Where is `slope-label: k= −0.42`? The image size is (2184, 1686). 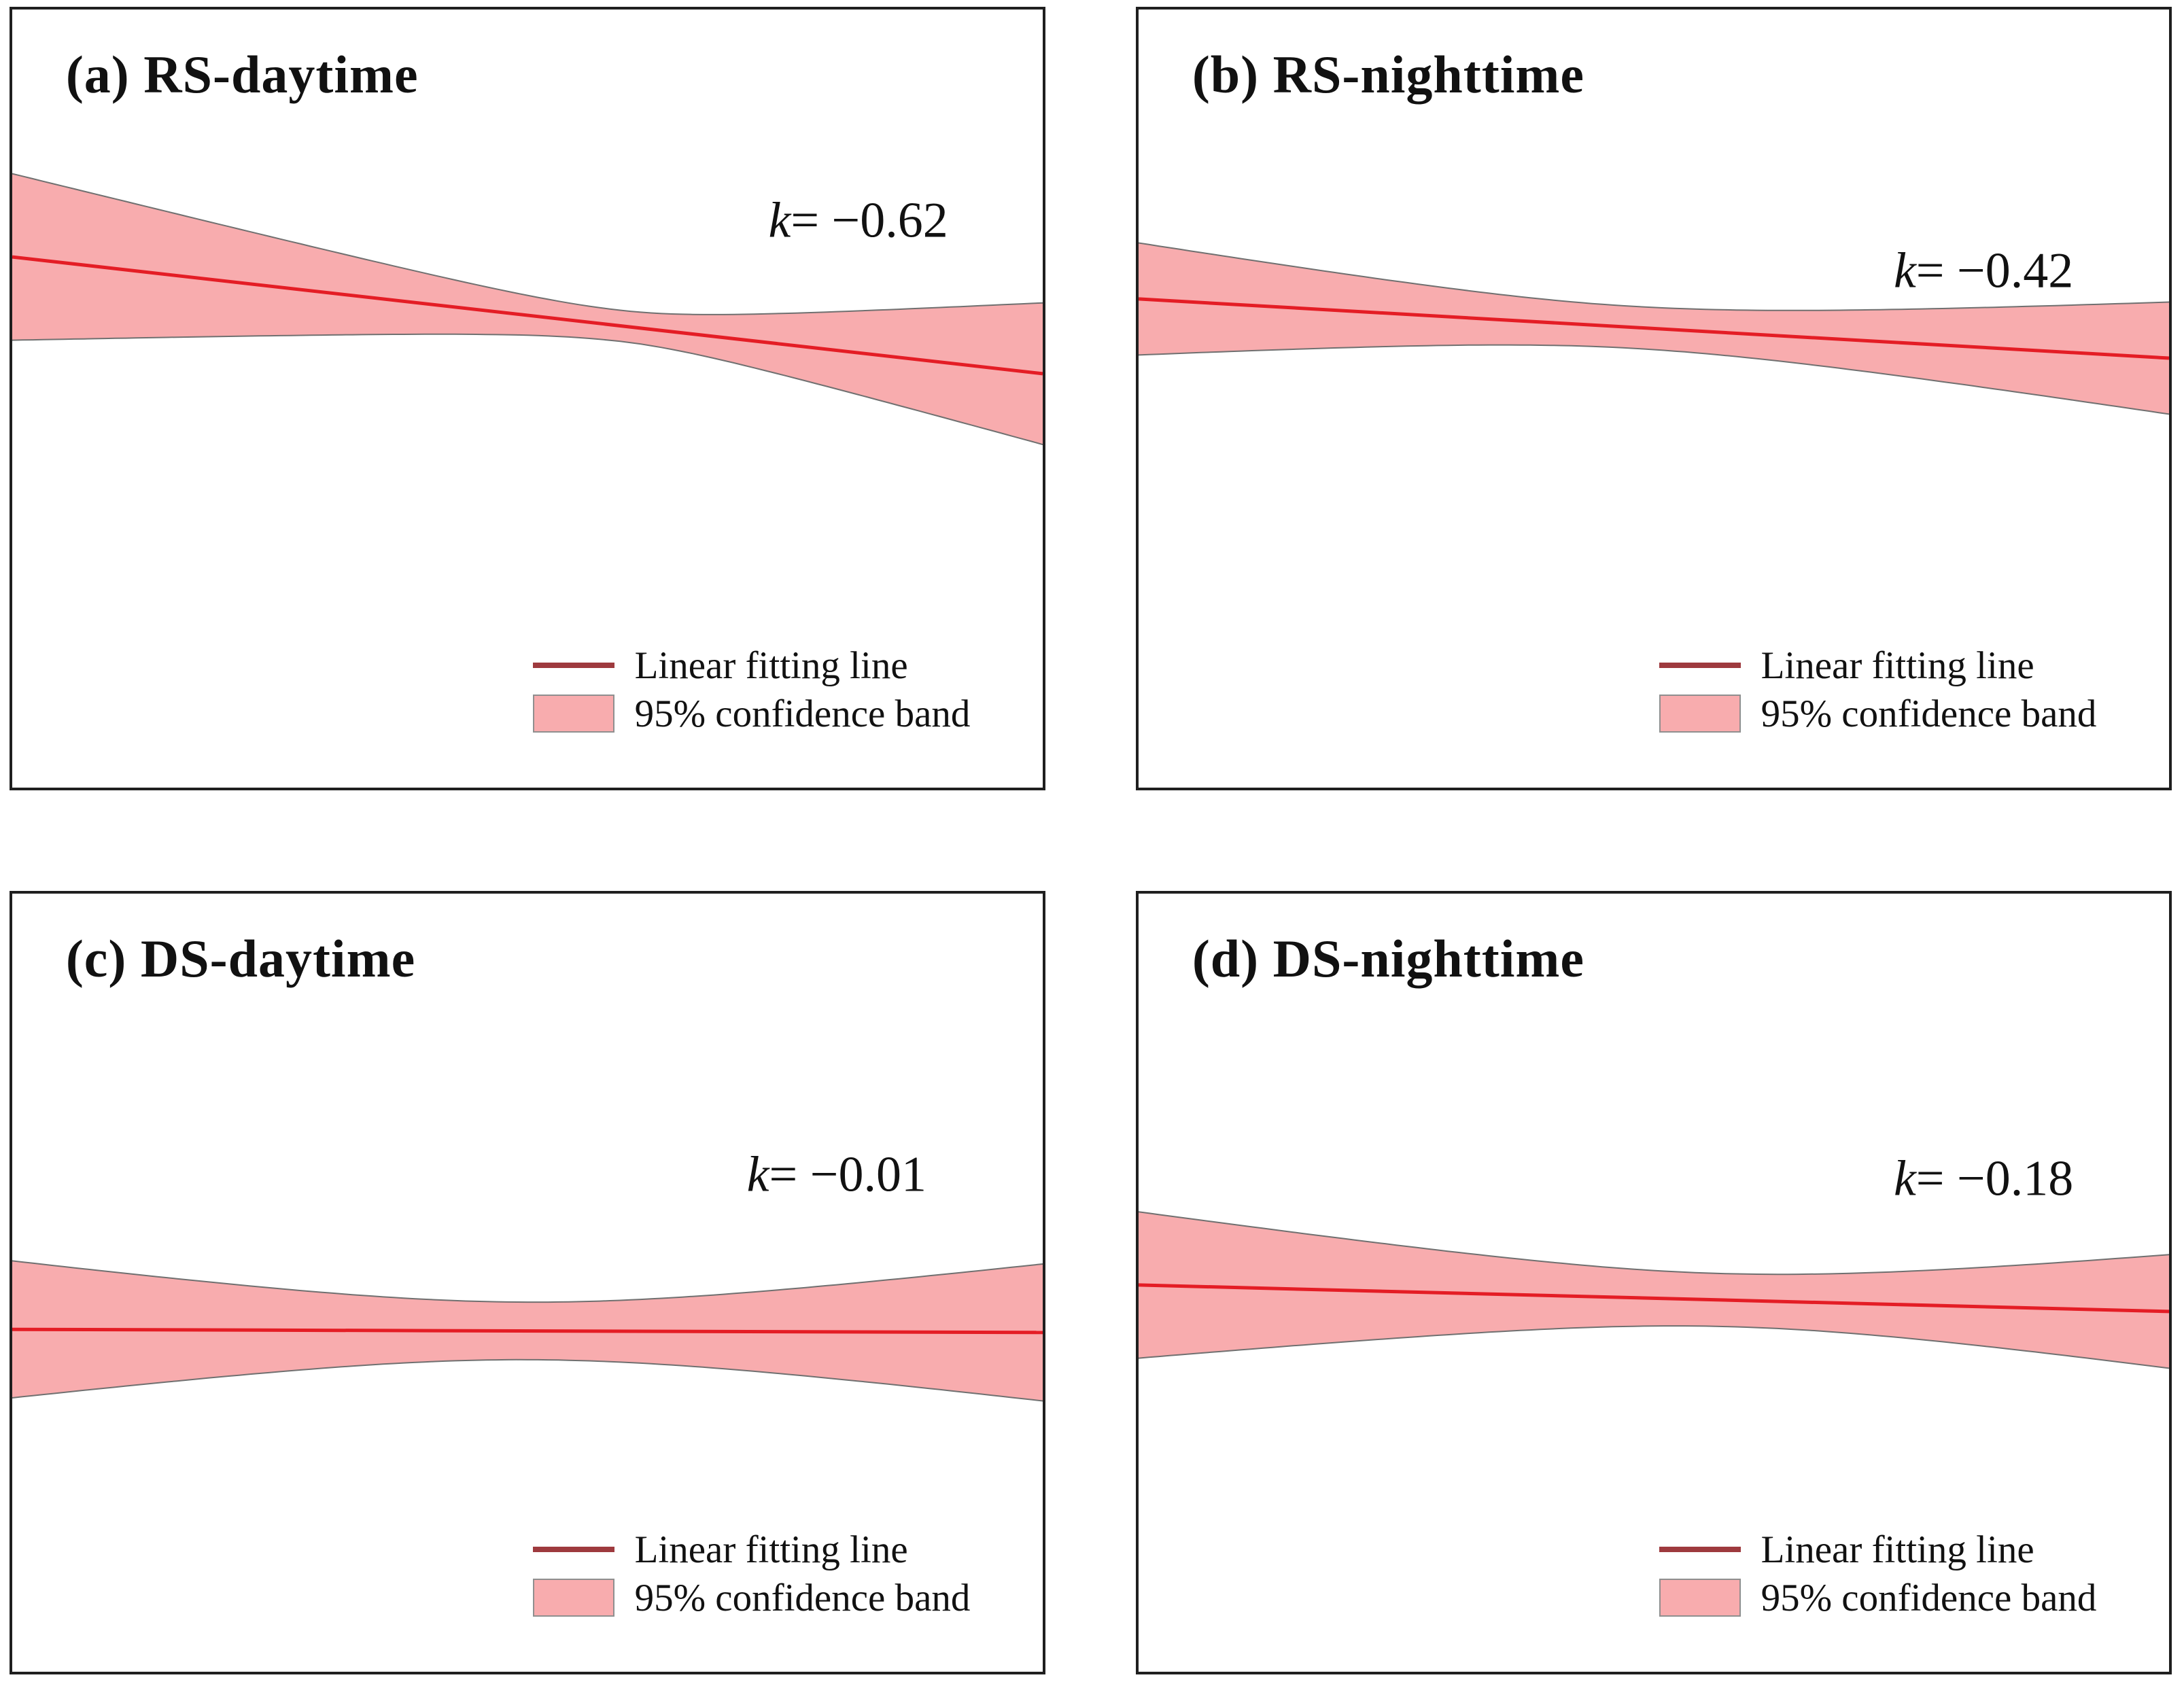
slope-label: k= −0.42 is located at coordinates (1984, 270).